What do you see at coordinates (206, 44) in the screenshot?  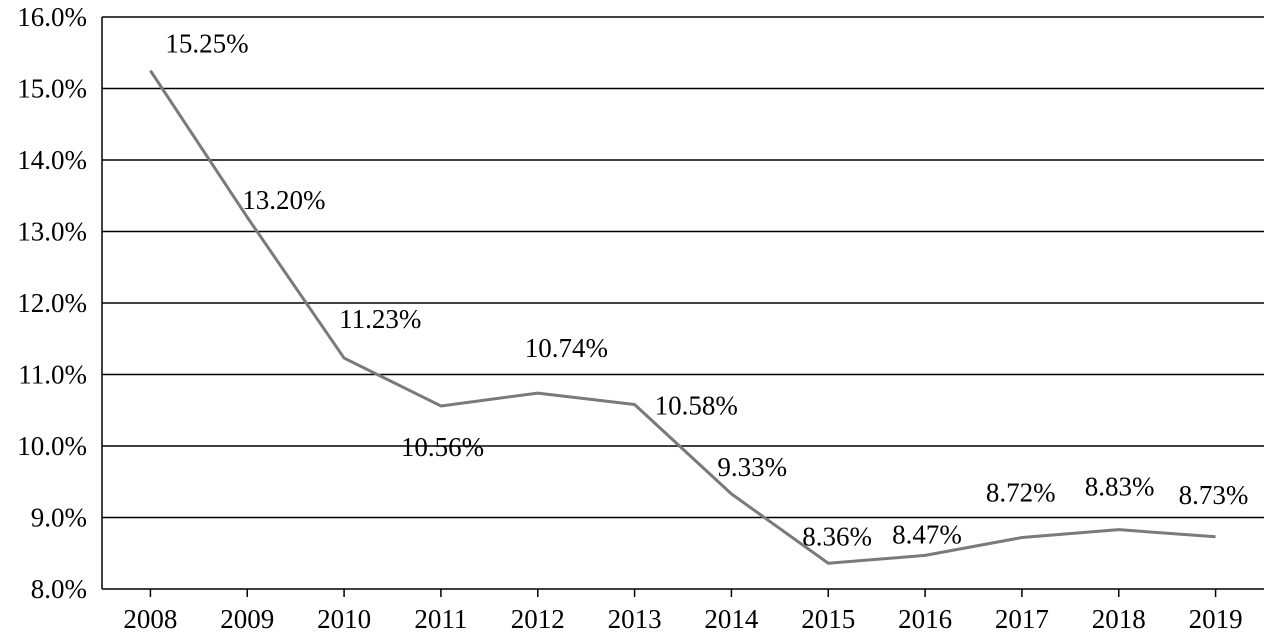 I see `data-label: 15.25%` at bounding box center [206, 44].